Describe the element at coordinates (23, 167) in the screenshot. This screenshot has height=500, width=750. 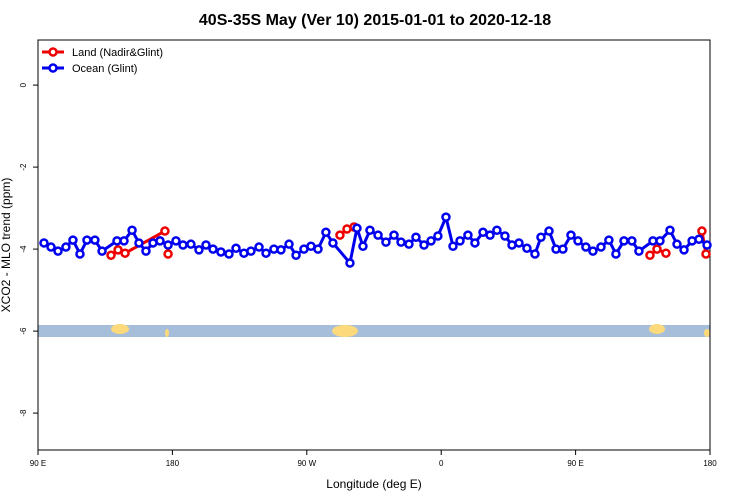
I see `y-tick-label: -2` at that location.